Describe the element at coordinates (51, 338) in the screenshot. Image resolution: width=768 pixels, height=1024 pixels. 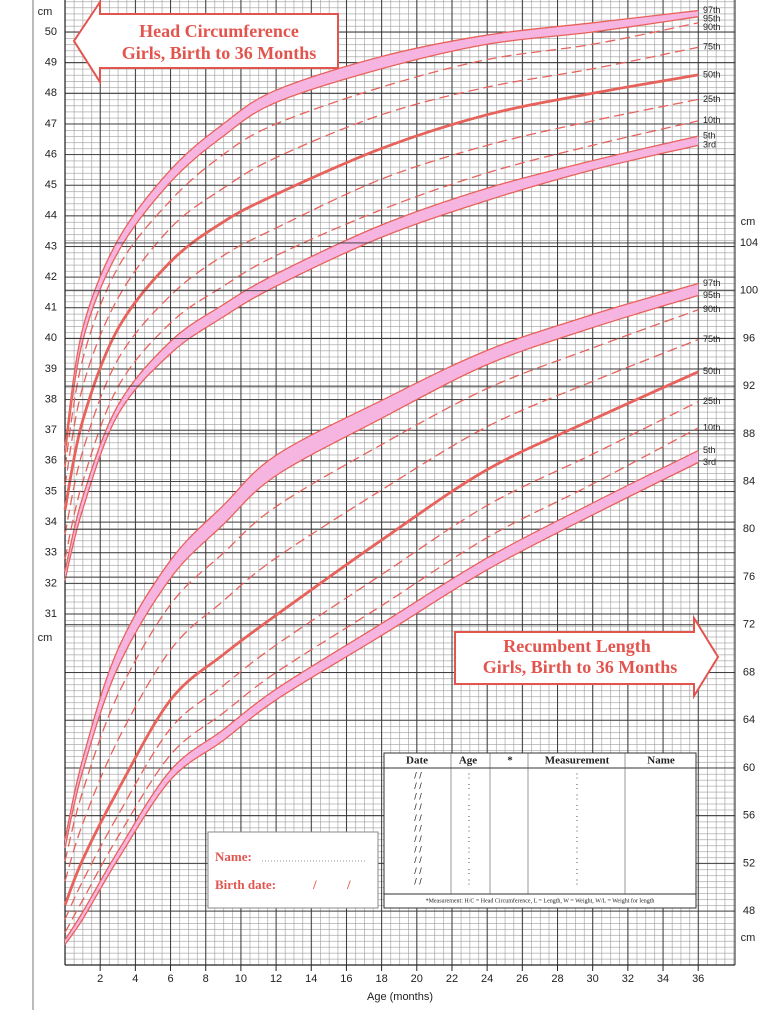
I see `y-tick-label: 40` at that location.